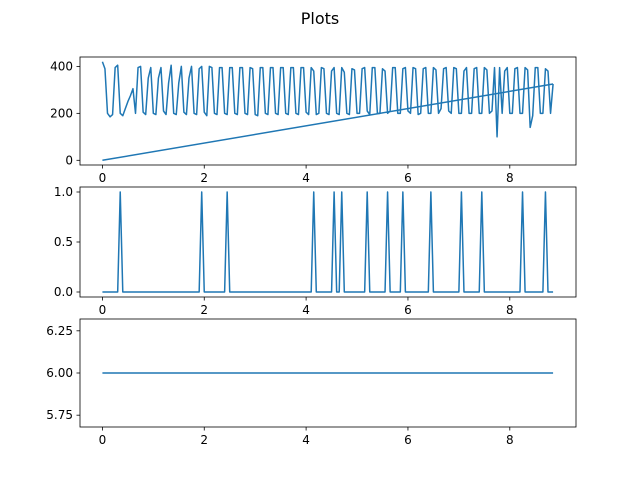 The image size is (640, 480). What do you see at coordinates (61, 113) in the screenshot?
I see `y-tick-label: 200` at bounding box center [61, 113].